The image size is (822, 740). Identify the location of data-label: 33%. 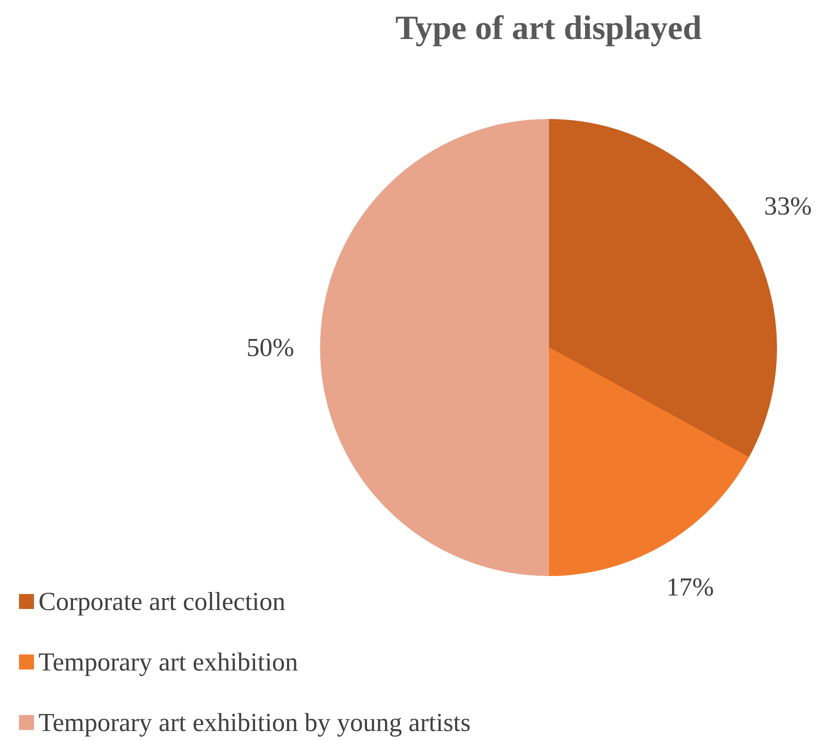
(788, 205).